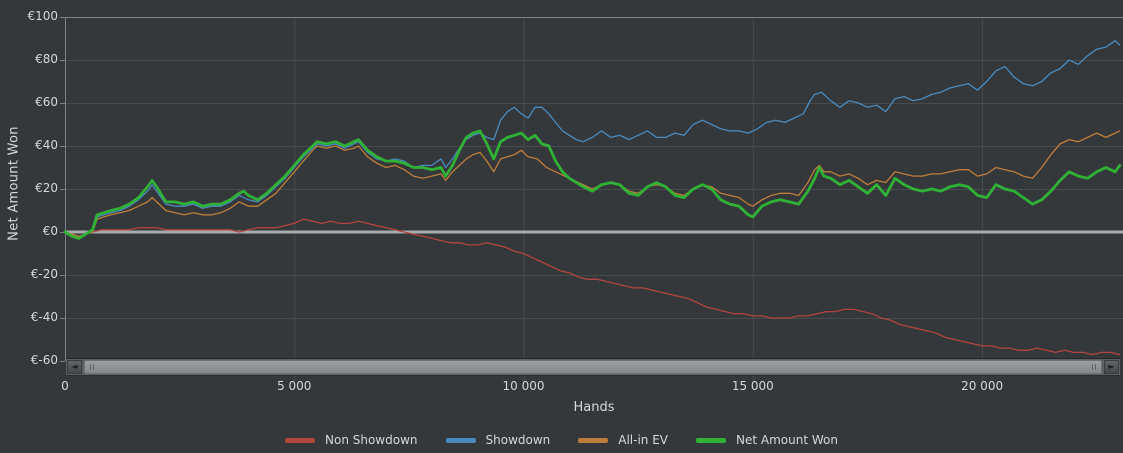  What do you see at coordinates (982, 386) in the screenshot?
I see `x-tick-label: 20 000` at bounding box center [982, 386].